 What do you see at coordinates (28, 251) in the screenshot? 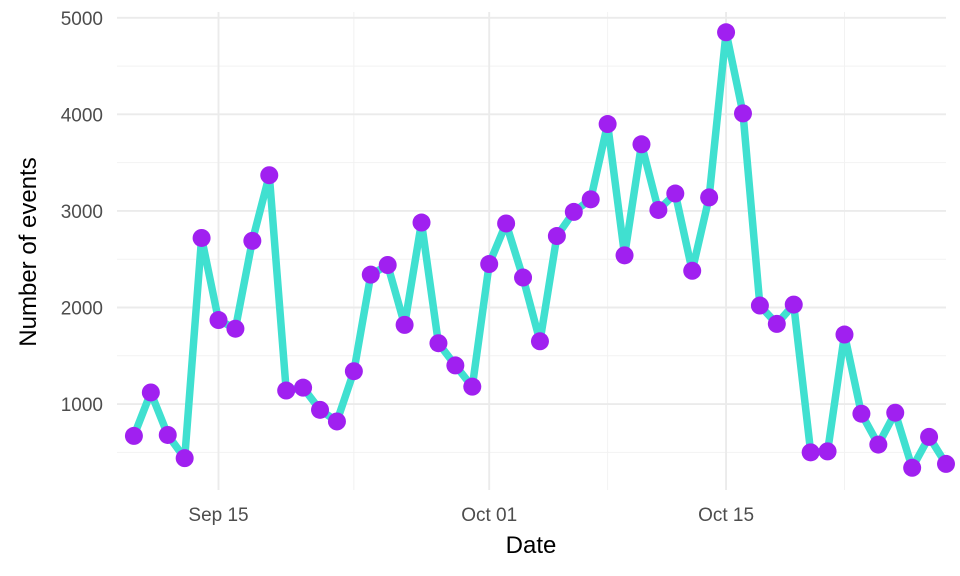
I see `y-axis-title: Number of events` at bounding box center [28, 251].